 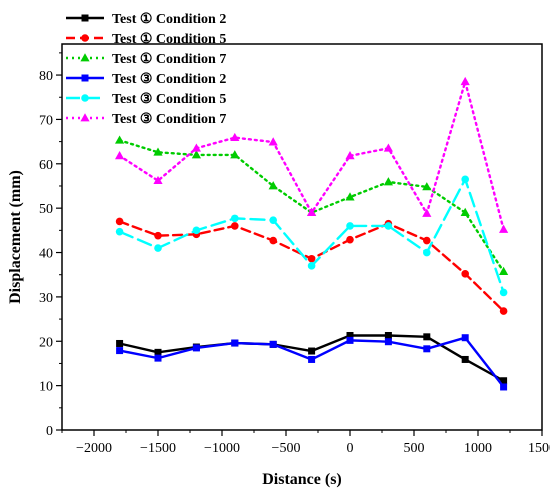 I want to click on legend-label: Test ③ Condition 2, so click(x=169, y=79).